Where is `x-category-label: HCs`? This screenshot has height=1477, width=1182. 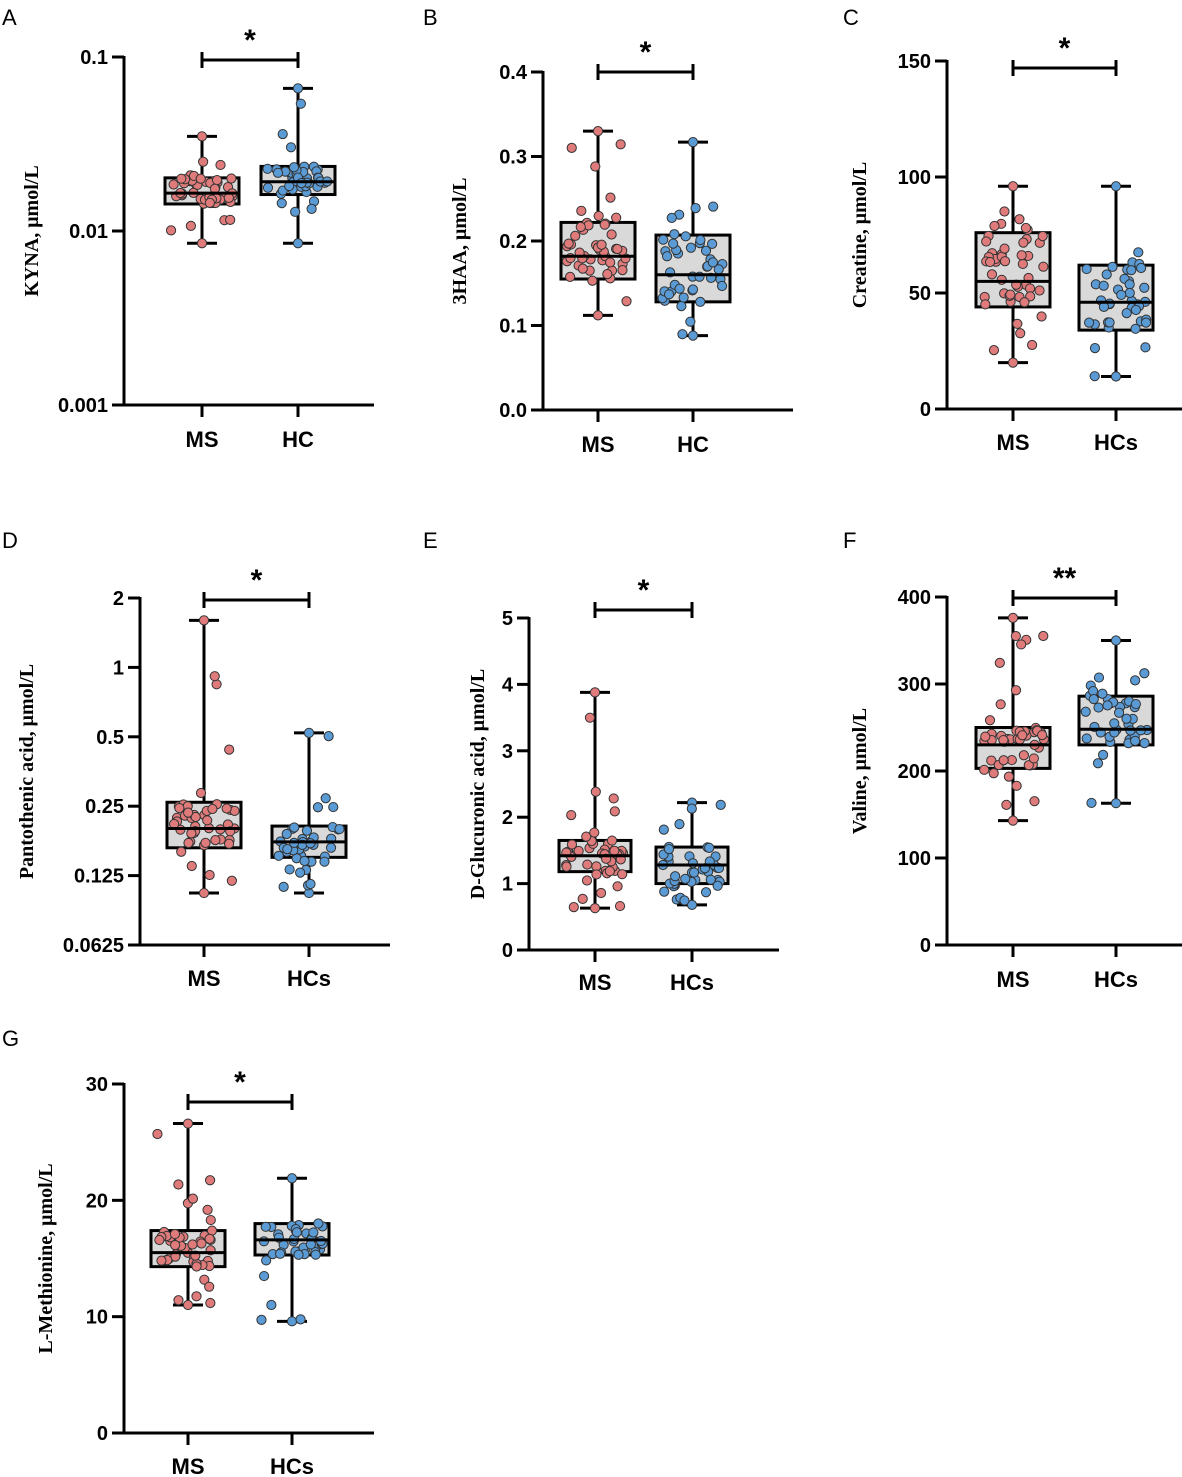
x-category-label: HCs is located at coordinates (1116, 442).